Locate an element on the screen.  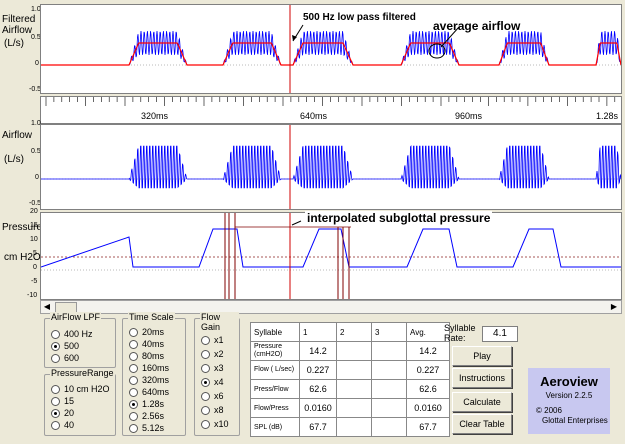
scroll-right-icon: ▶ is located at coordinates (614, 306).